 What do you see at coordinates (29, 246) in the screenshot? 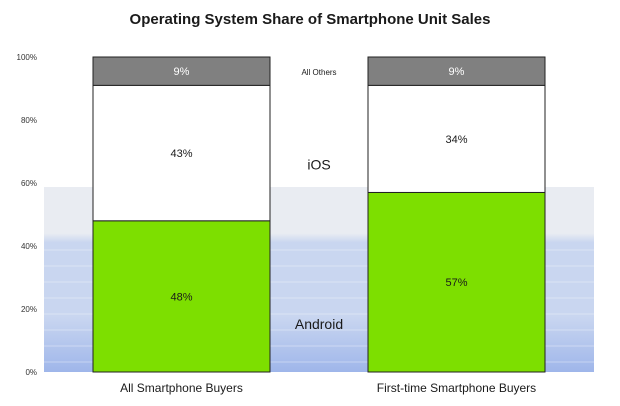
I see `y-tick-label: 40%` at bounding box center [29, 246].